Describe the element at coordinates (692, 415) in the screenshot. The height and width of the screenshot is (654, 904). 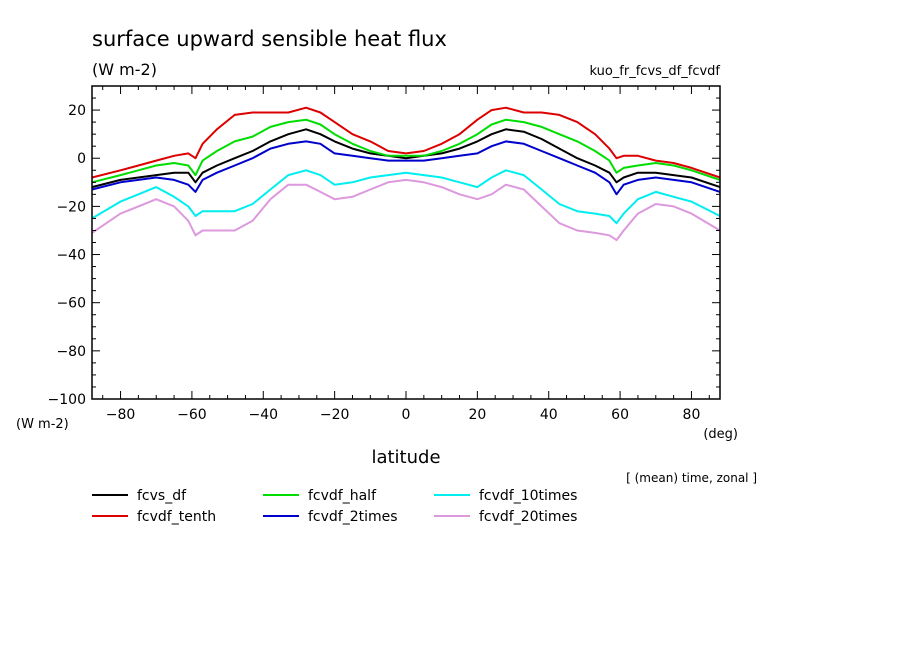
I see `x-tick-label: 80` at that location.